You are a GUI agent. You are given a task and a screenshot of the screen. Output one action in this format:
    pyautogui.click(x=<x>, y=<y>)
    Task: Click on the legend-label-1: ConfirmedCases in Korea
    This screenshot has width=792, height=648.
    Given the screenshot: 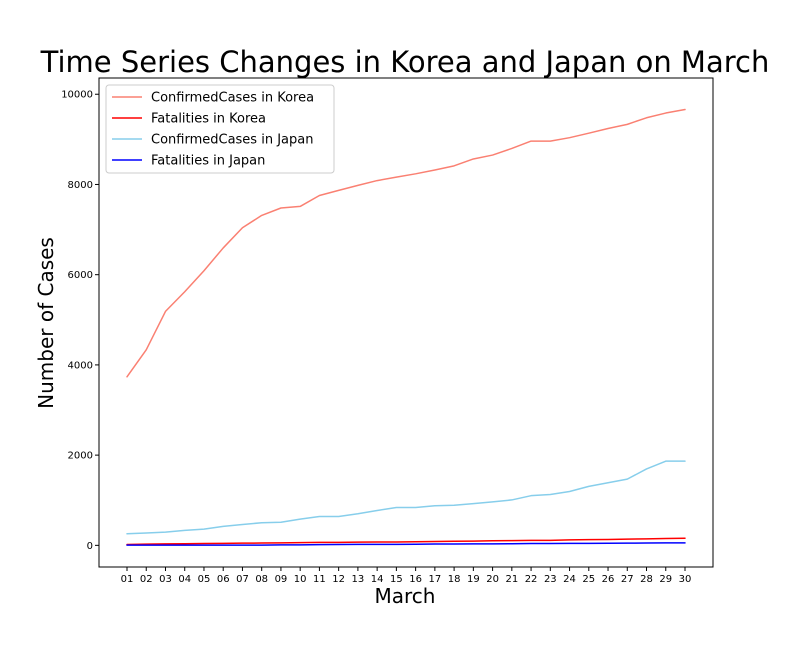 What is the action you would take?
    pyautogui.click(x=232, y=98)
    